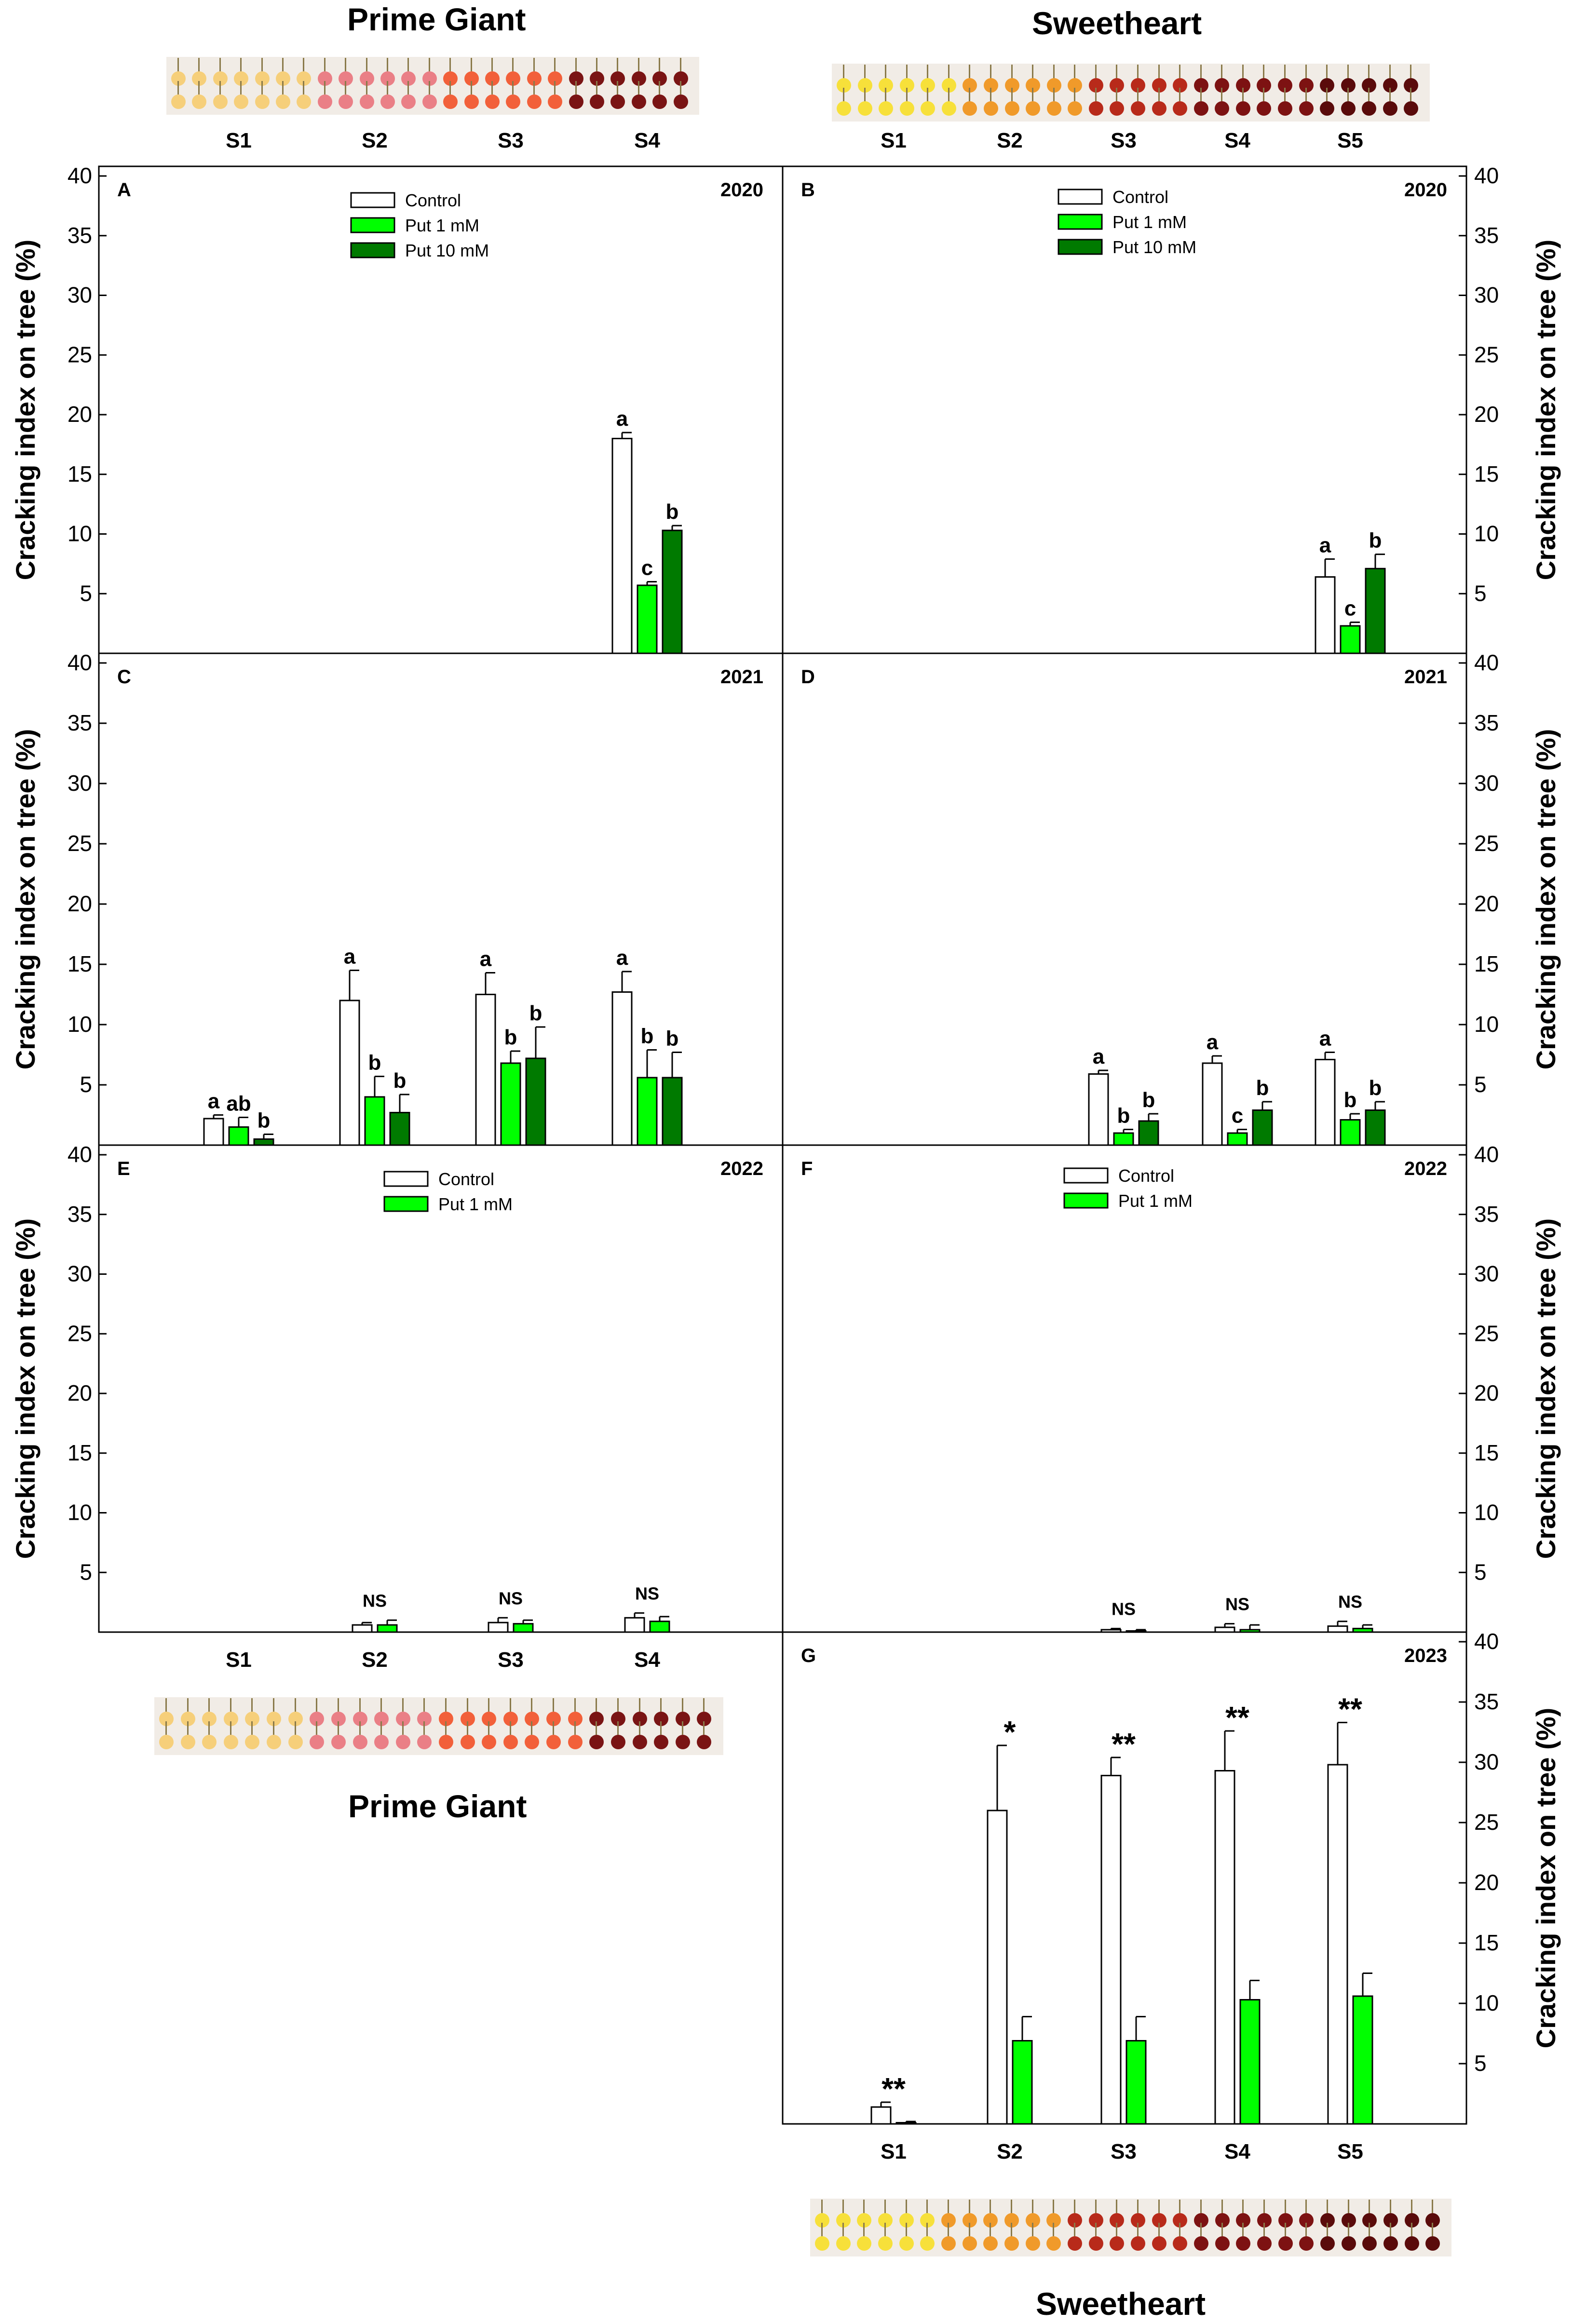  I want to click on photo-strip-sweetheart-bottom, so click(1130, 2228).